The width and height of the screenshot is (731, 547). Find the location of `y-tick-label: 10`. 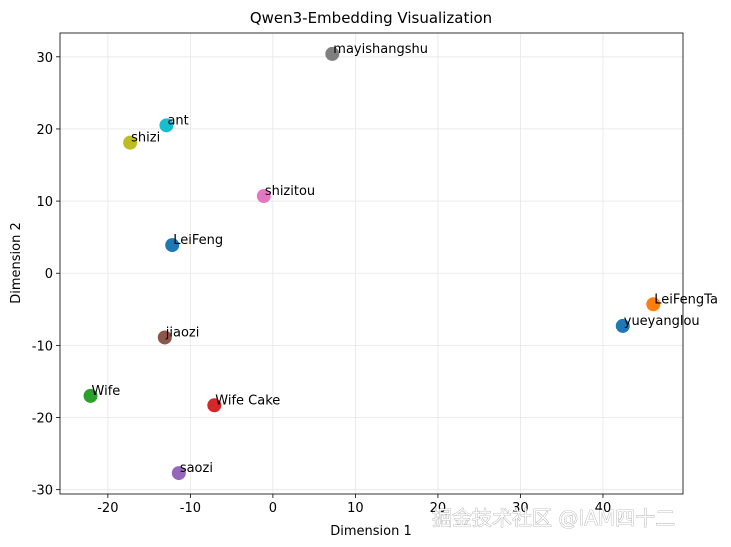

y-tick-label: 10 is located at coordinates (44, 202).